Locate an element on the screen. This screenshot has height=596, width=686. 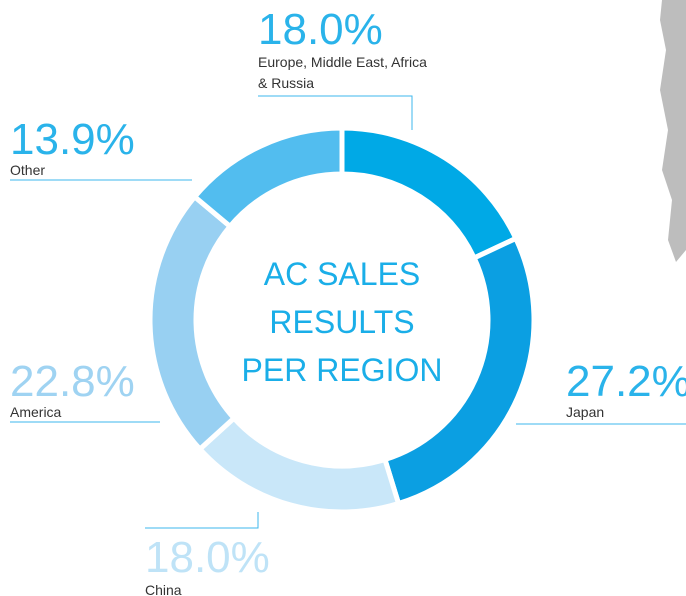
value-label: 22.8% is located at coordinates (72, 381).